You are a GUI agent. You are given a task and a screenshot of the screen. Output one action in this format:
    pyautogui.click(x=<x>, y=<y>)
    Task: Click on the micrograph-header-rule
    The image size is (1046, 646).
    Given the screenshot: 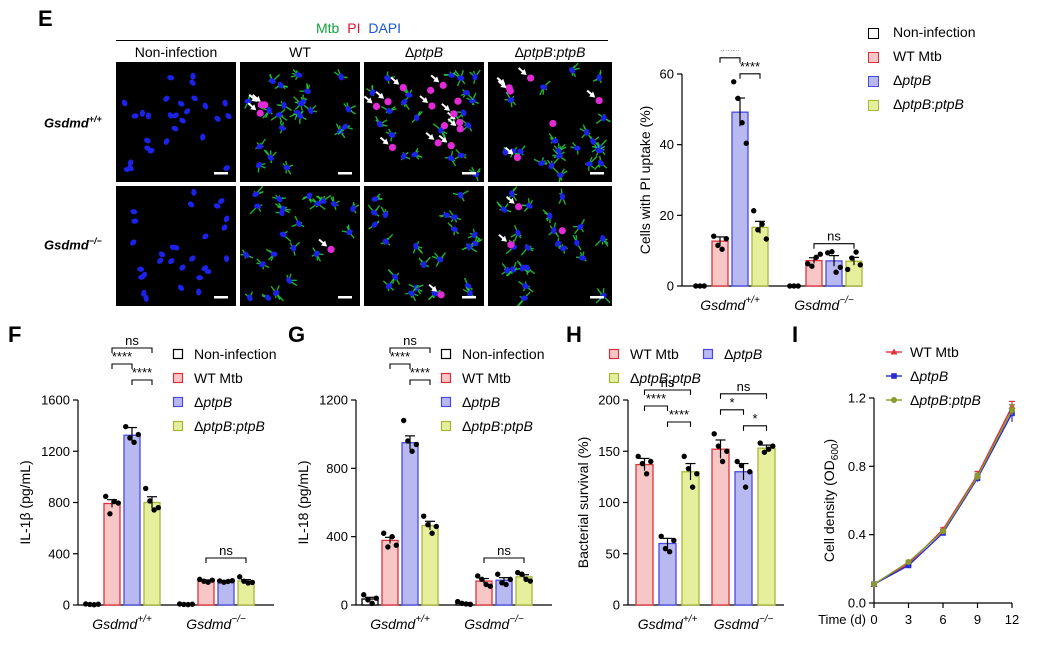 What is the action you would take?
    pyautogui.click(x=362, y=40)
    